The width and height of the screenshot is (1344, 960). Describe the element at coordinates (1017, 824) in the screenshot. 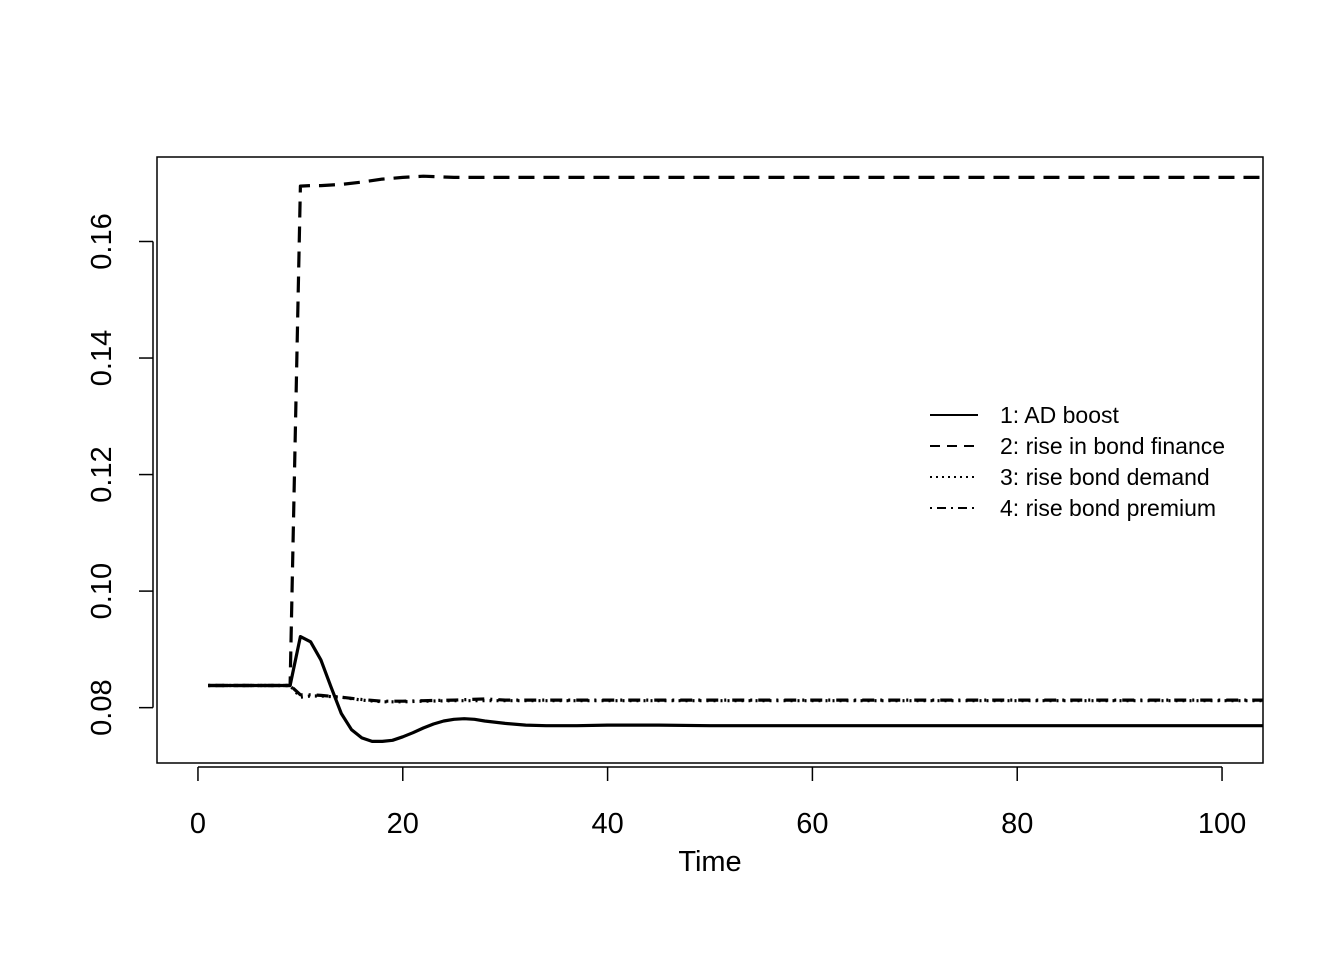

I see `x-tick-label: 80` at that location.